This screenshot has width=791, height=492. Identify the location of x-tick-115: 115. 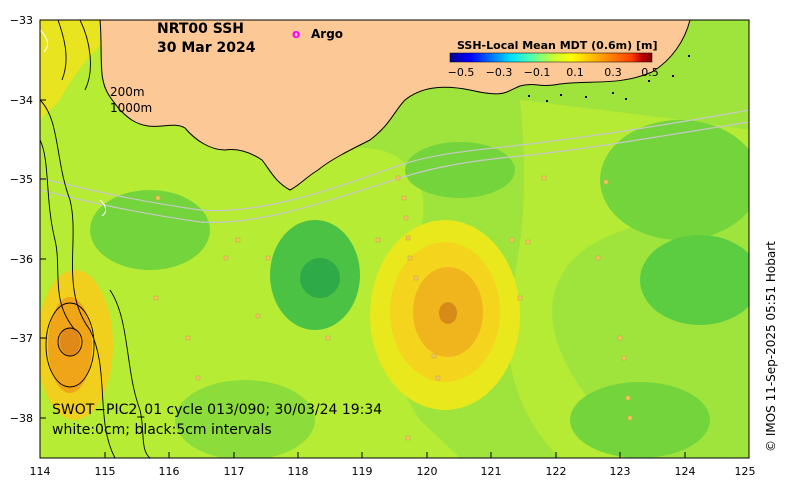
(105, 471).